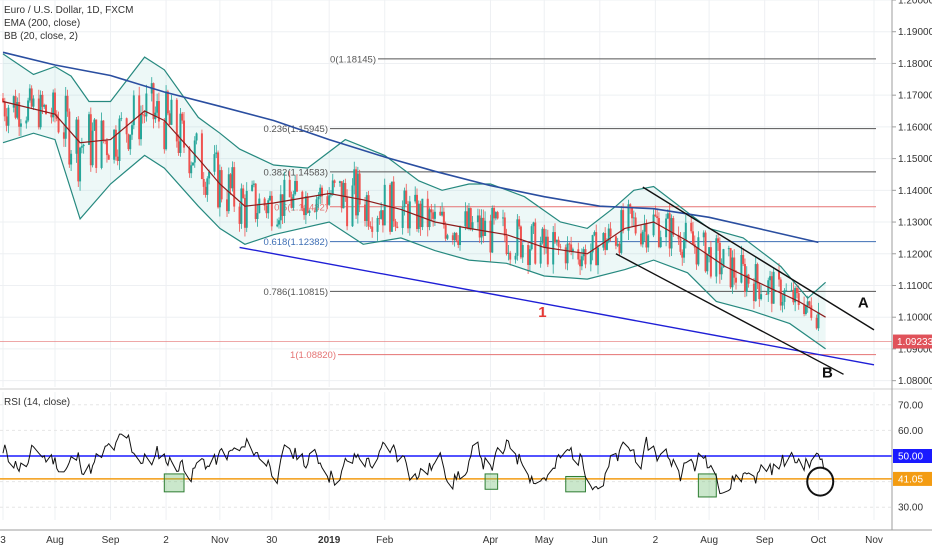 The width and height of the screenshot is (932, 550). What do you see at coordinates (301, 207) in the screenshot?
I see `fib-label: 0.5(1.13482)` at bounding box center [301, 207].